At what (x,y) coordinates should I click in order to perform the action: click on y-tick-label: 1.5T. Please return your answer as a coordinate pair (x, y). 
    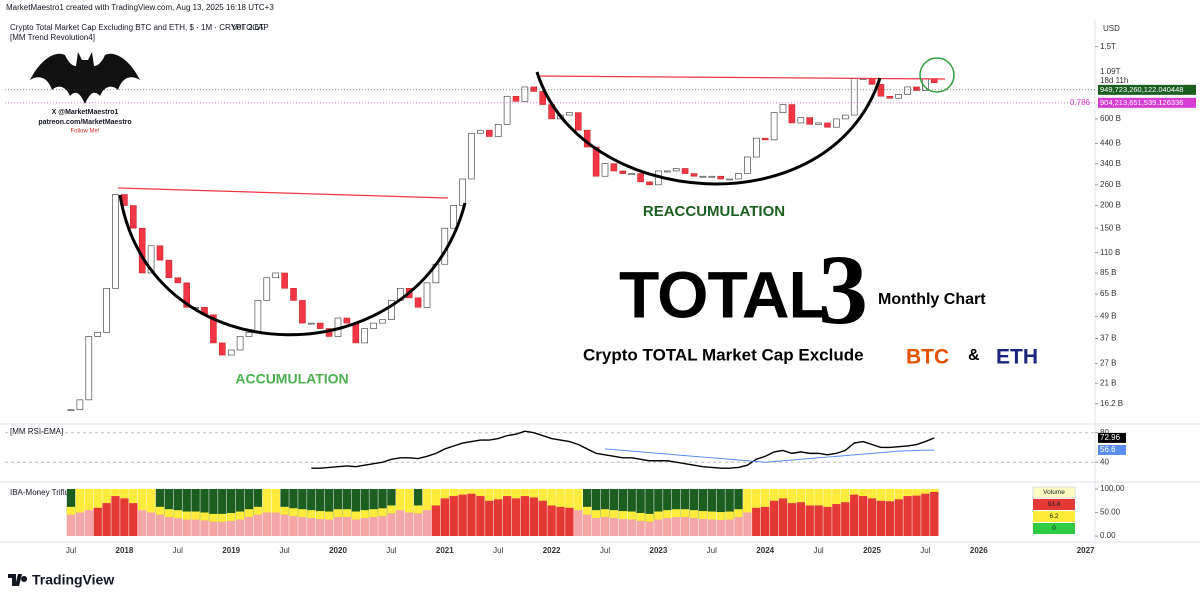
    Looking at the image, I should click on (1108, 46).